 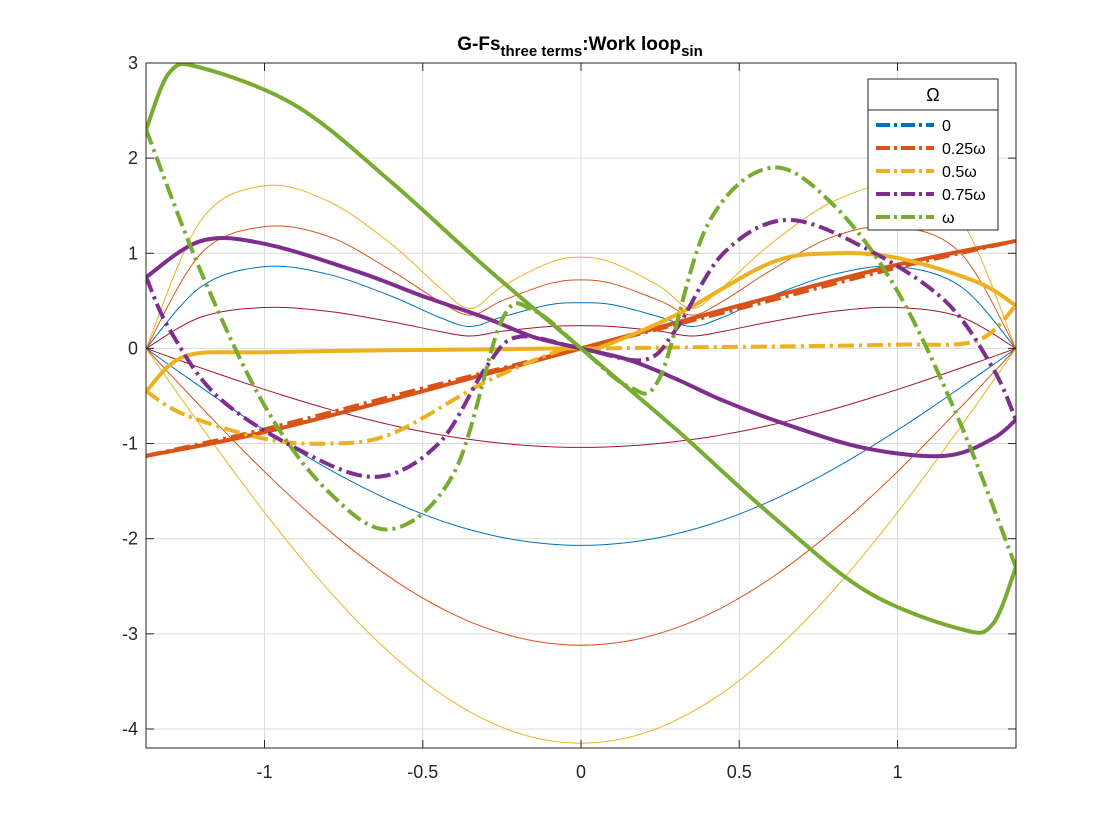 I want to click on legend-label: 0.25ω, so click(x=964, y=149).